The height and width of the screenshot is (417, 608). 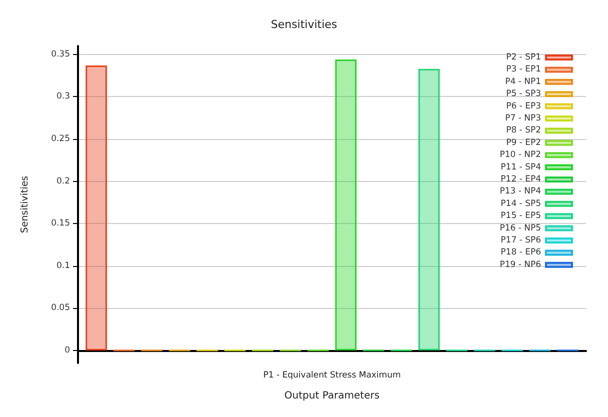 I want to click on legend-label: P5 - SP3, so click(x=523, y=94).